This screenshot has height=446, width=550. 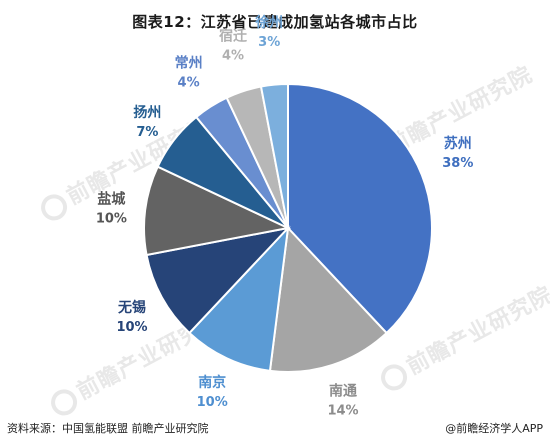 What do you see at coordinates (108, 428) in the screenshot?
I see `source-note: 资料来源：中国氢能联盟 前瞻产业研究院` at bounding box center [108, 428].